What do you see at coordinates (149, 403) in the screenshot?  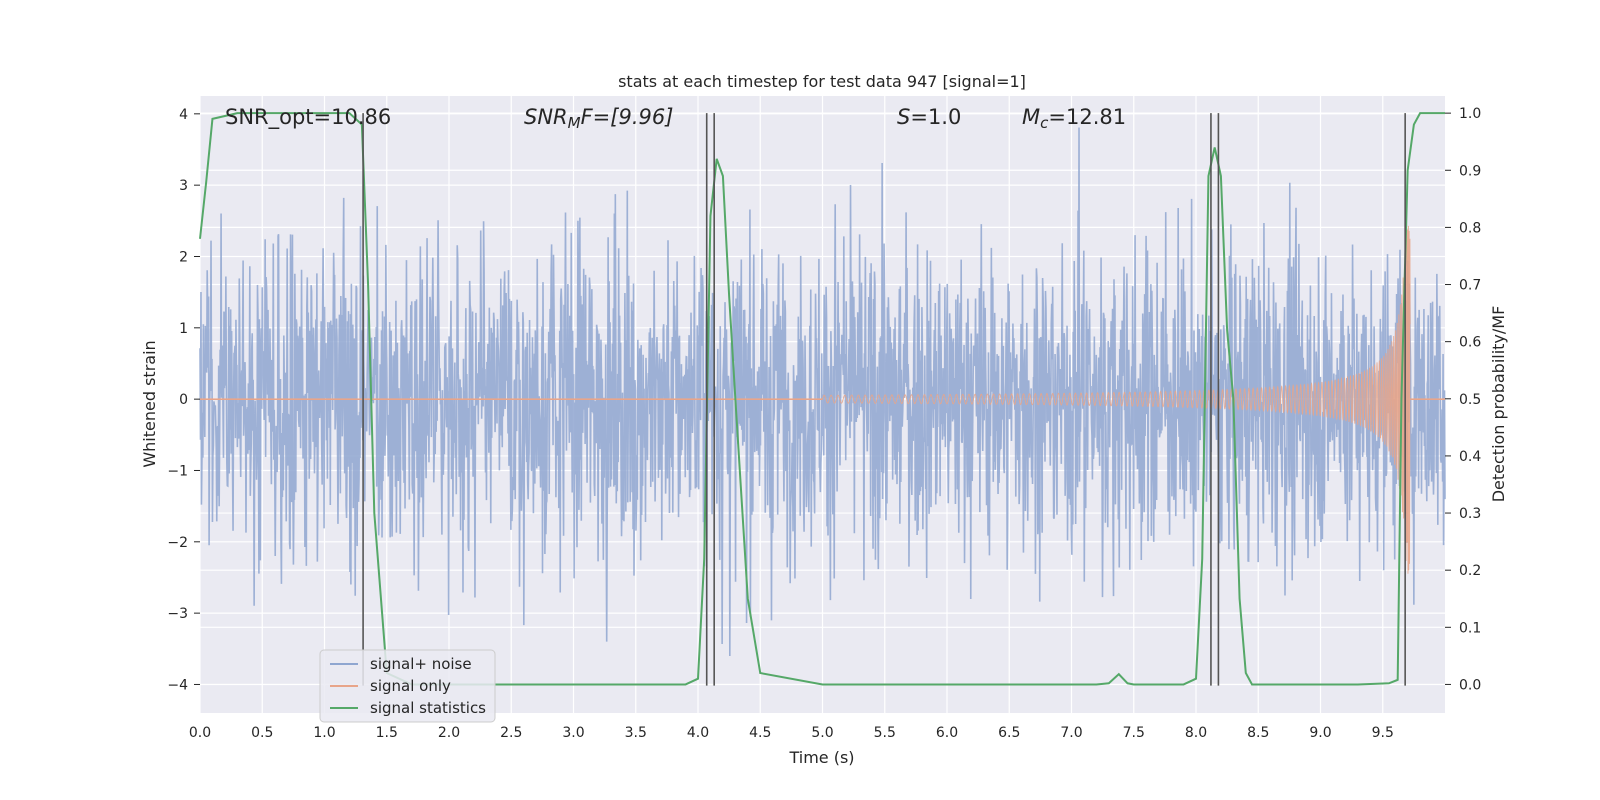 I see `y-axis-label: Whitened strain` at bounding box center [149, 403].